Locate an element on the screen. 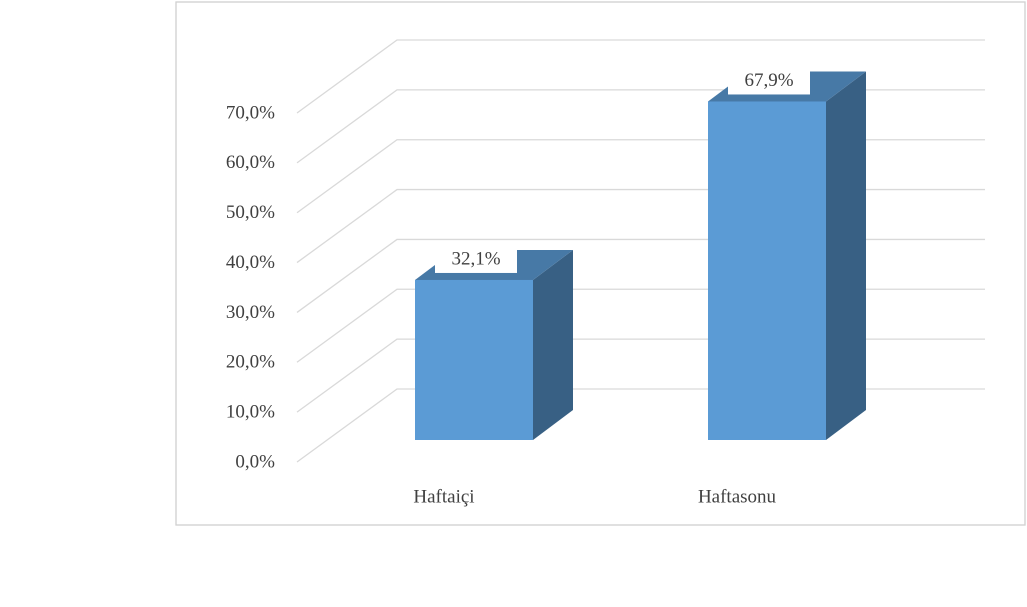 This screenshot has height=607, width=1027. y-tick-label: 30,0% is located at coordinates (250, 312).